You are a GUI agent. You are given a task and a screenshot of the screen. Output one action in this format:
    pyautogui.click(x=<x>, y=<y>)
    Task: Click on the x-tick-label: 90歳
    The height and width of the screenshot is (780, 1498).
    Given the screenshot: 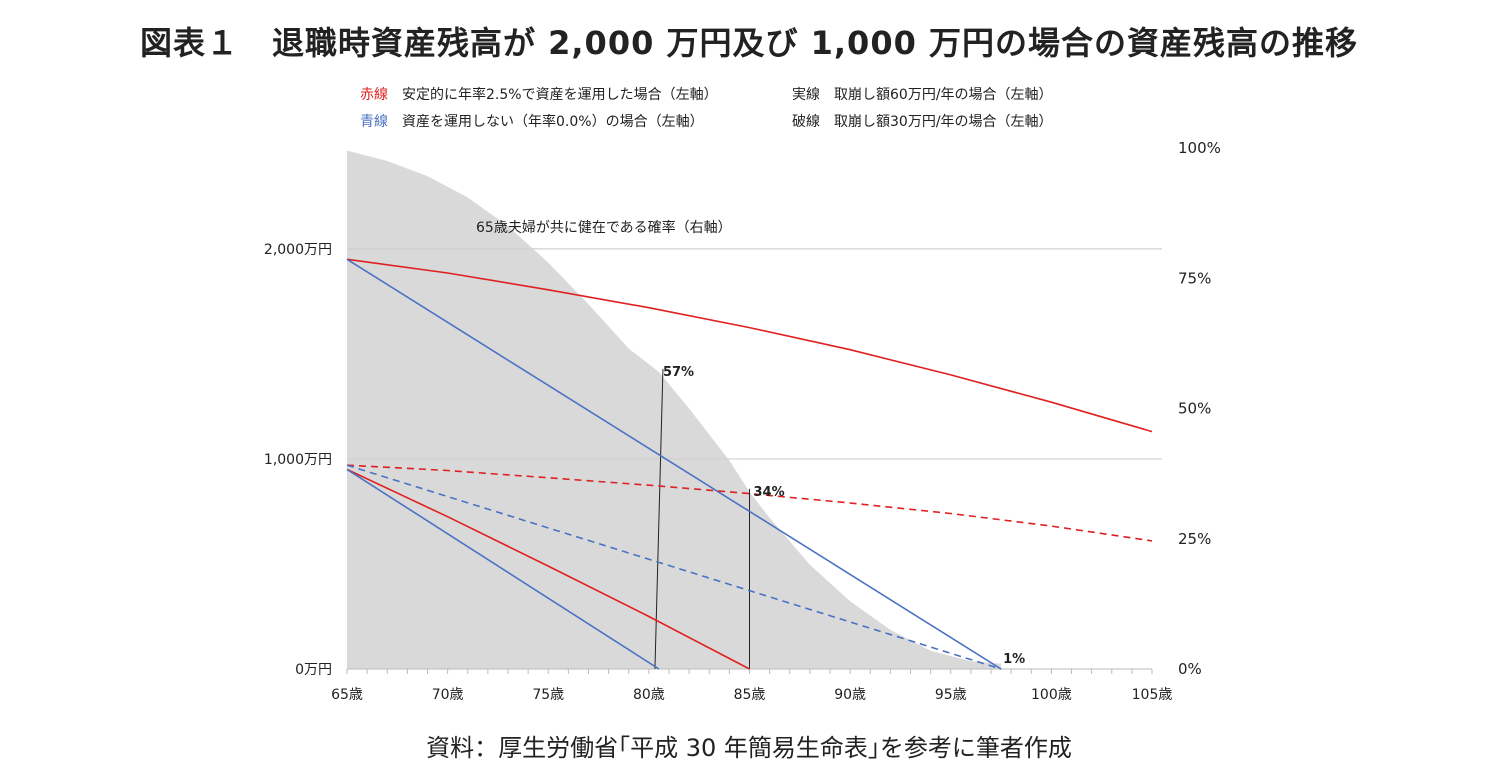 What is the action you would take?
    pyautogui.click(x=850, y=695)
    